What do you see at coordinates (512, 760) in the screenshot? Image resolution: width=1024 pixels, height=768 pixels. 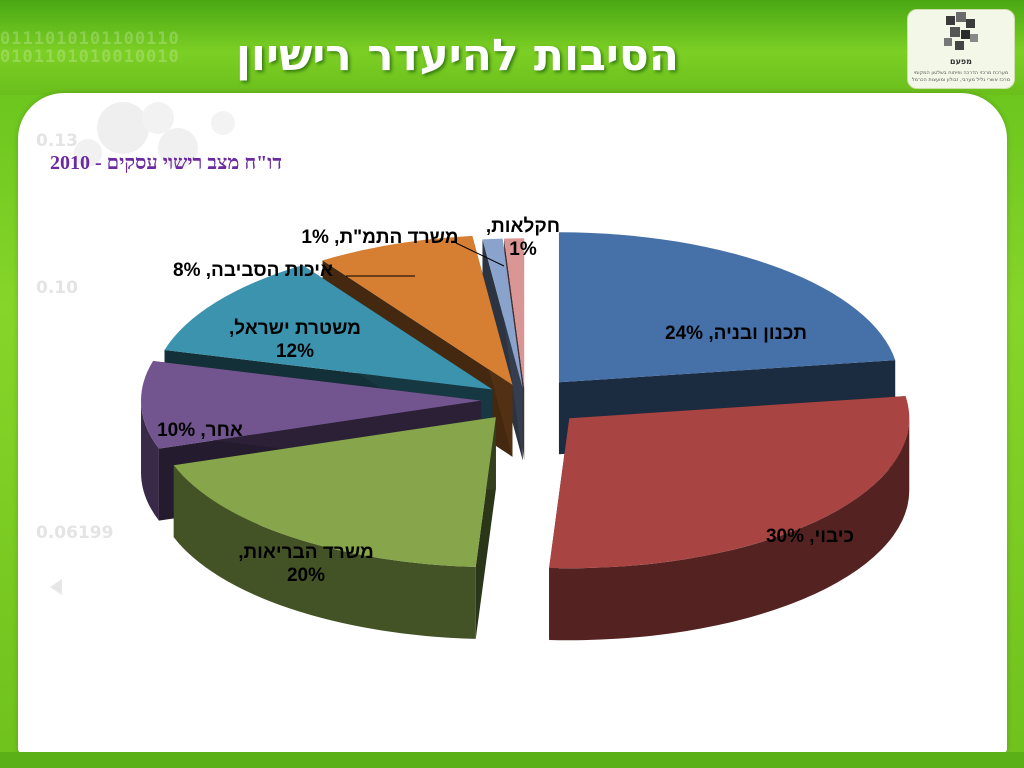 I see `bottom-strip` at bounding box center [512, 760].